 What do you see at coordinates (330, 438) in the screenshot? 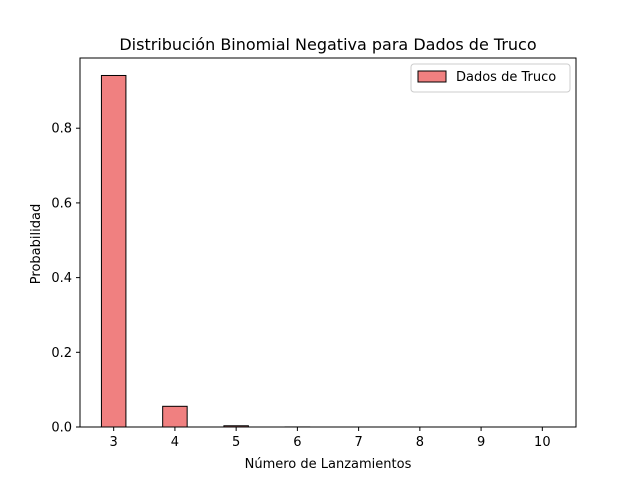
I see `x-axis: 3 4 5 6 7 8 9 10` at bounding box center [330, 438].